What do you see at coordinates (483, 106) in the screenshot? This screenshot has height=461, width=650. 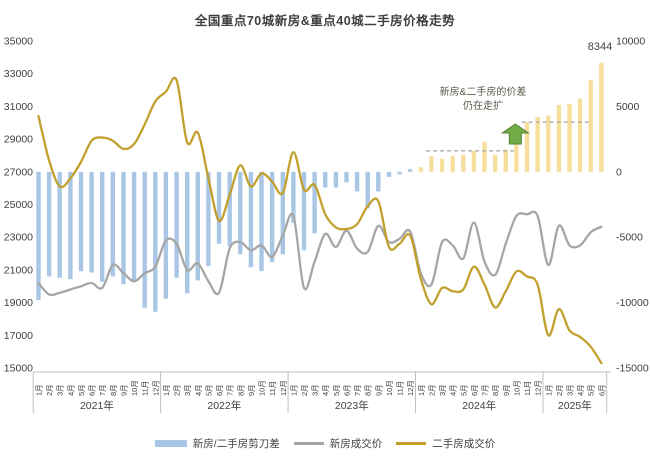 I see `annotation-line2: 仍在走扩` at bounding box center [483, 106].